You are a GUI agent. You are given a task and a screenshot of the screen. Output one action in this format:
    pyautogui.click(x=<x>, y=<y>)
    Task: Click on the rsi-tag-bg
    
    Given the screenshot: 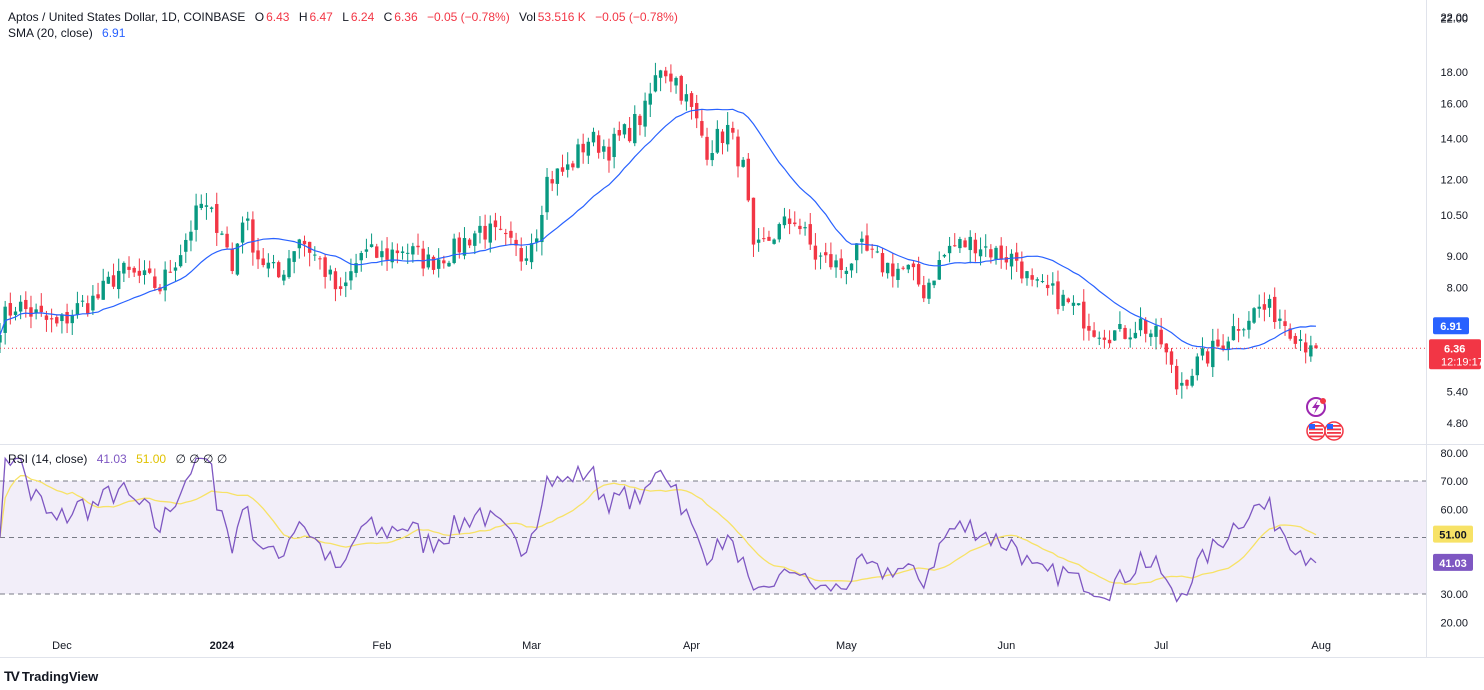 What is the action you would take?
    pyautogui.click(x=1453, y=562)
    